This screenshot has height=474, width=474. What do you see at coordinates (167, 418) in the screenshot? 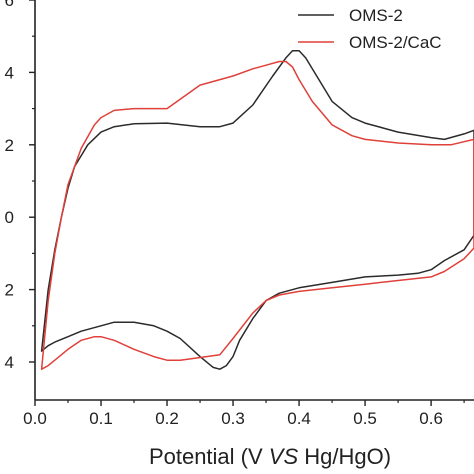
I see `x-tick-label: 0.2` at bounding box center [167, 418].